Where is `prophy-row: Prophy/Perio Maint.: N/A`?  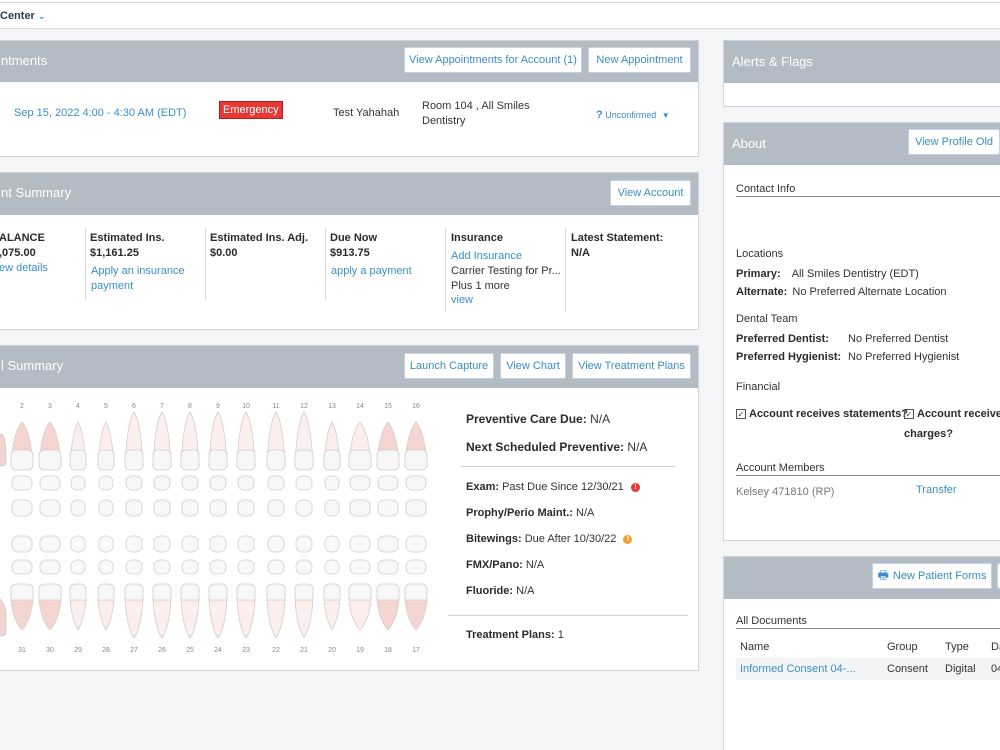
prophy-row: Prophy/Perio Maint.: N/A is located at coordinates (530, 513).